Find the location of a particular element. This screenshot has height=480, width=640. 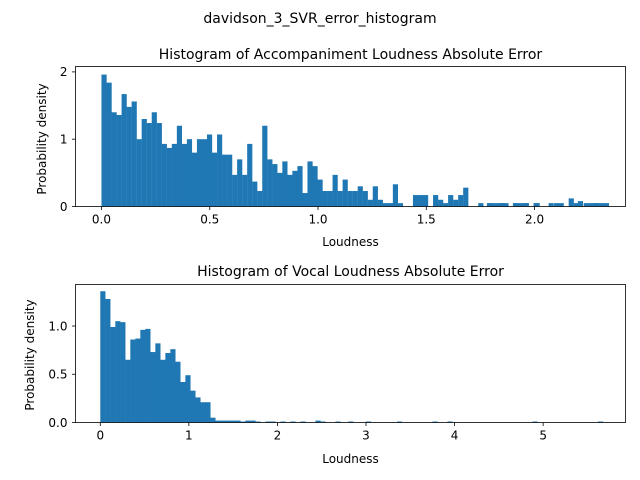

vocal-bar-s5 is located at coordinates (535, 422).